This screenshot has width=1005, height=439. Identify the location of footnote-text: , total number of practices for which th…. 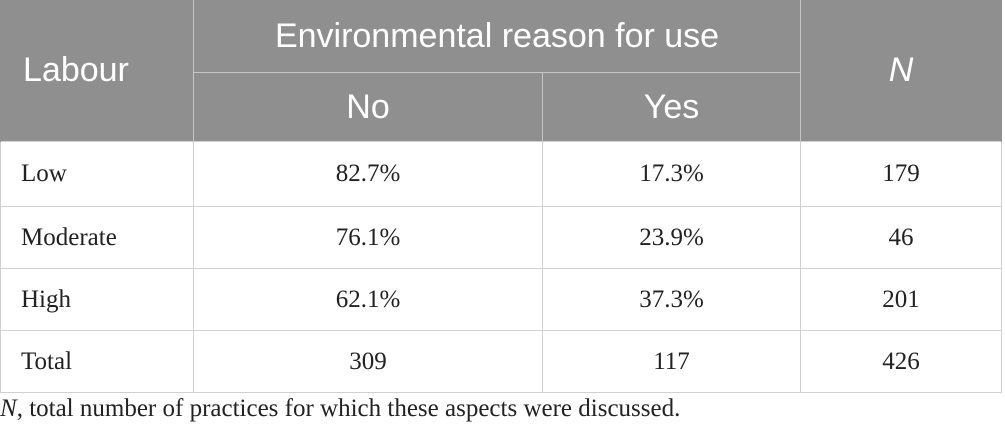
(348, 408).